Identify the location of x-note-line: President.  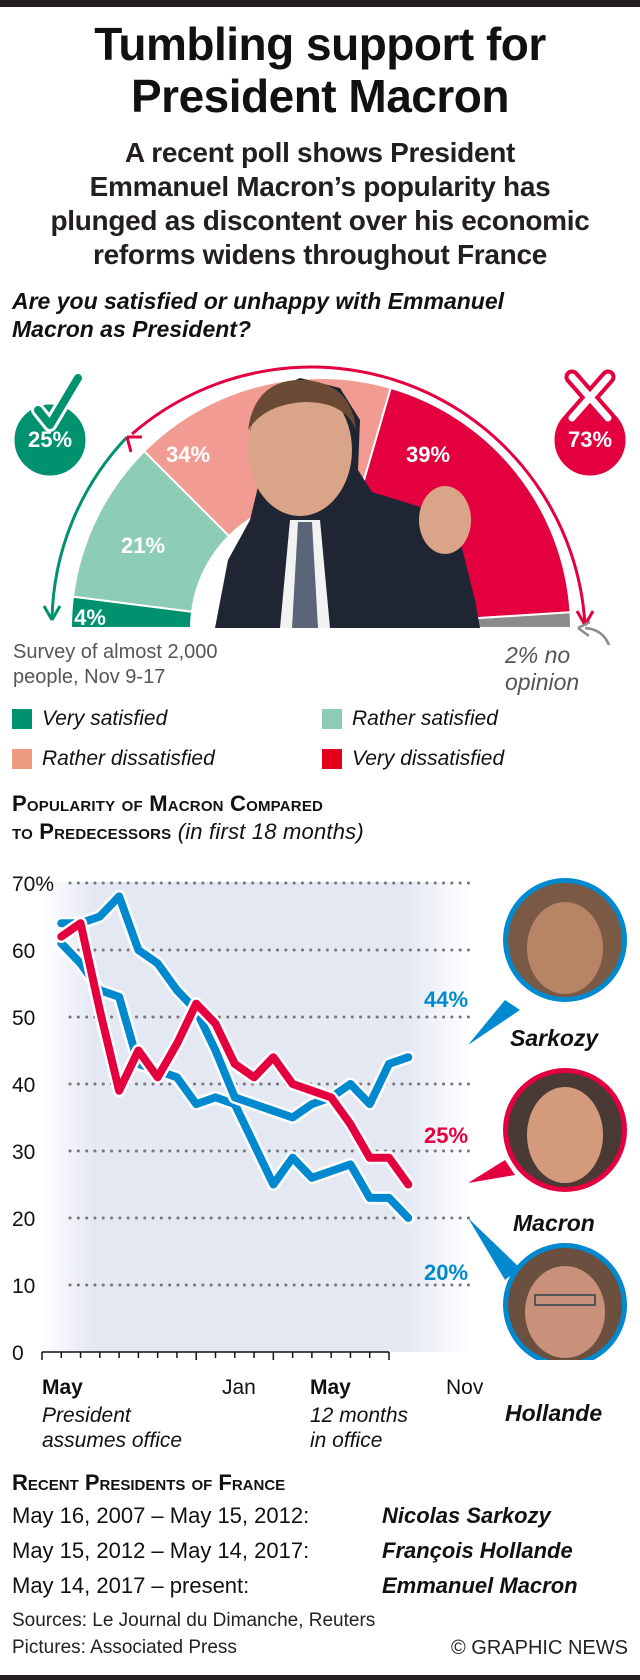
(86, 1415).